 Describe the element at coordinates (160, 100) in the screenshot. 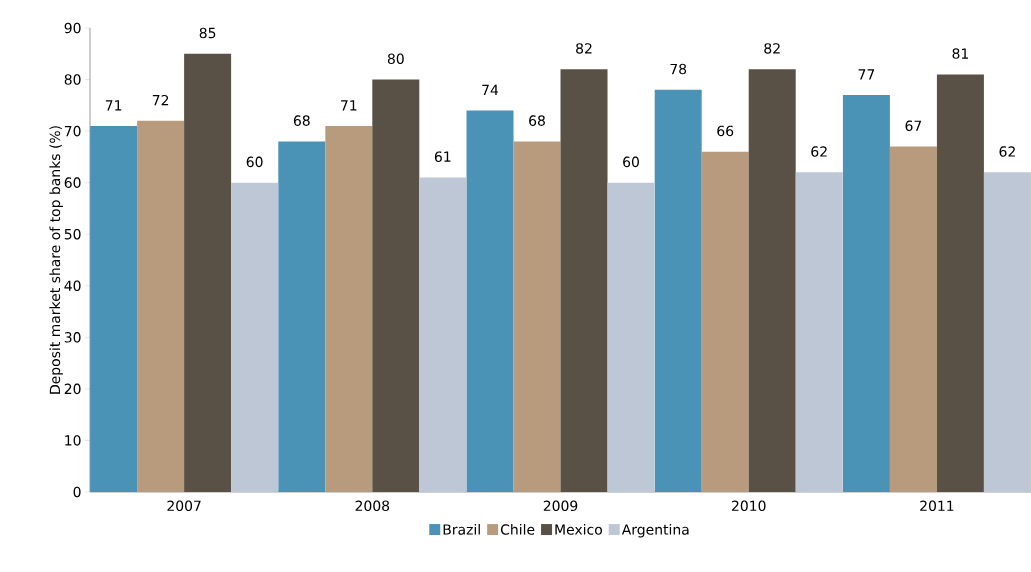

I see `data-label: 72` at that location.